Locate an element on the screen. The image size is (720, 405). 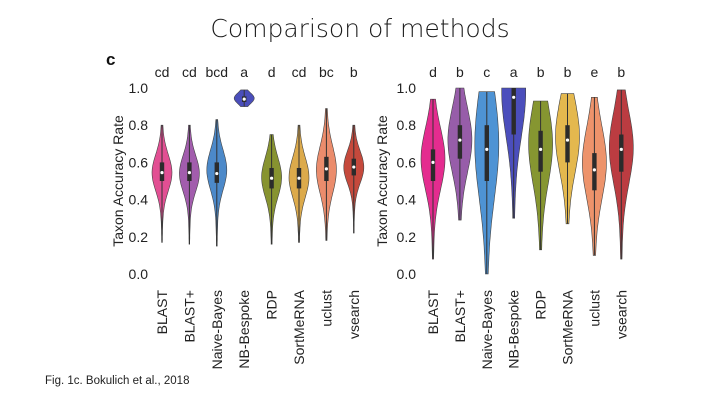
panel-letter: c is located at coordinates (111, 59).